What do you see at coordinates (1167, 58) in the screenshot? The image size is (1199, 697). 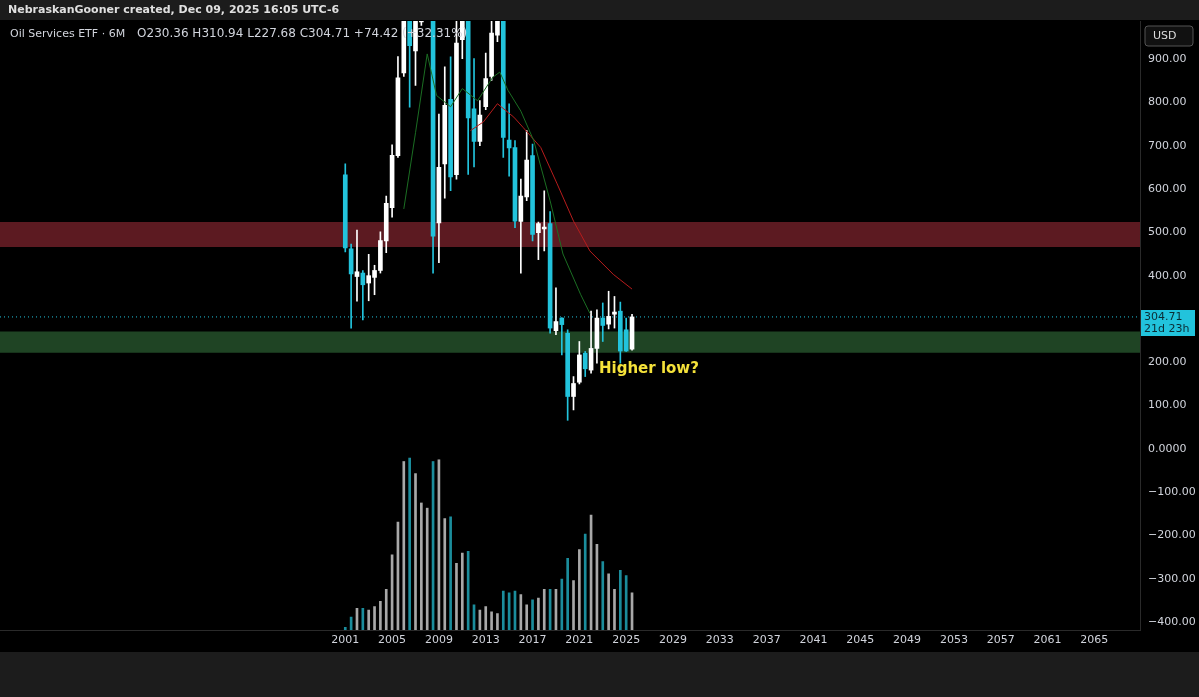 I see `y-tick-label: 900.00` at bounding box center [1167, 58].